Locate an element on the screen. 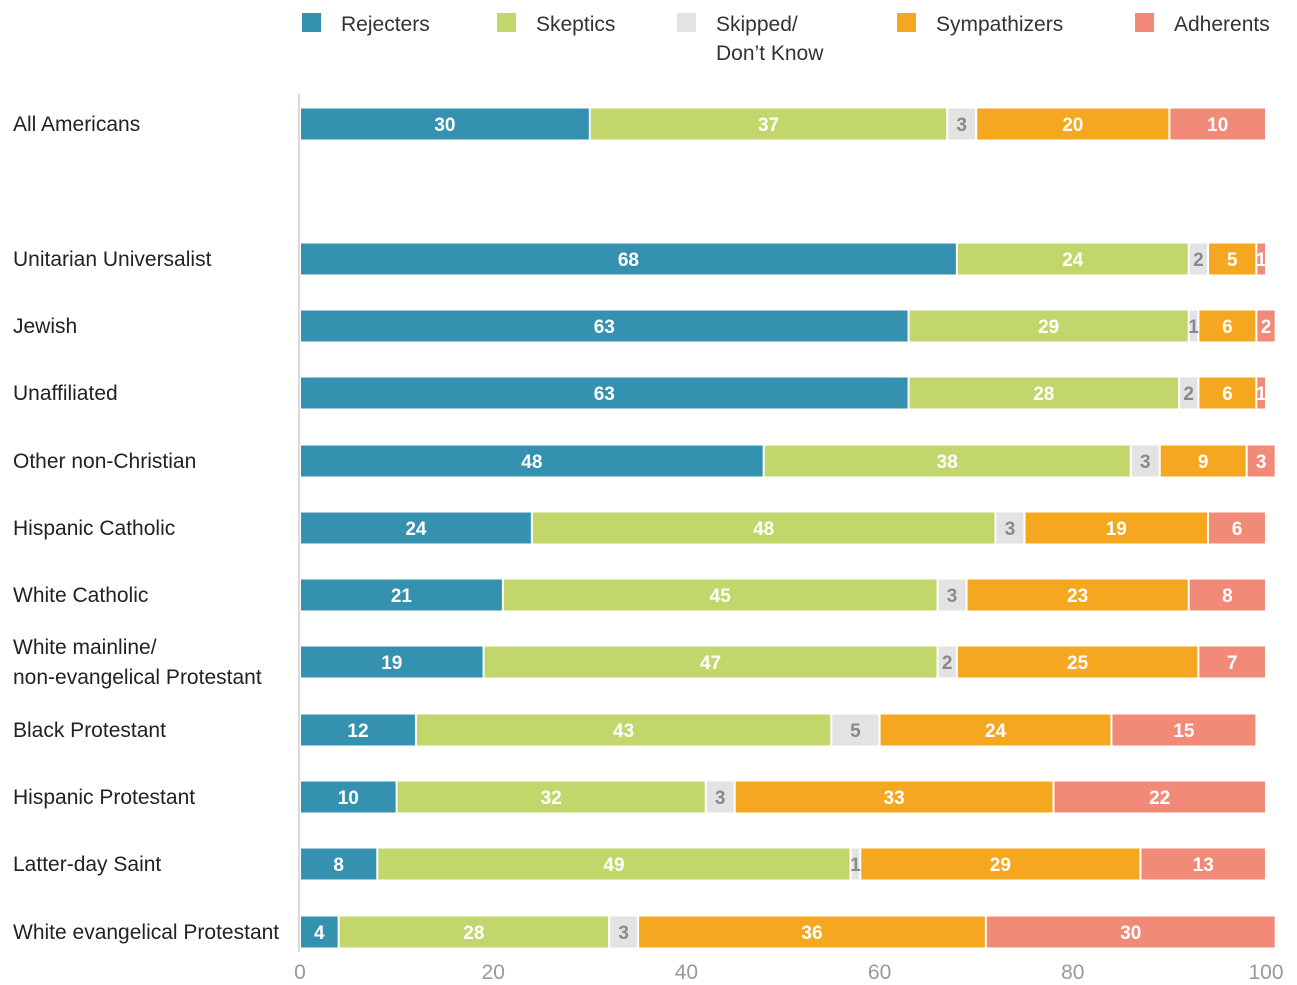 The image size is (1297, 985). legend-label: Rejecters is located at coordinates (385, 24).